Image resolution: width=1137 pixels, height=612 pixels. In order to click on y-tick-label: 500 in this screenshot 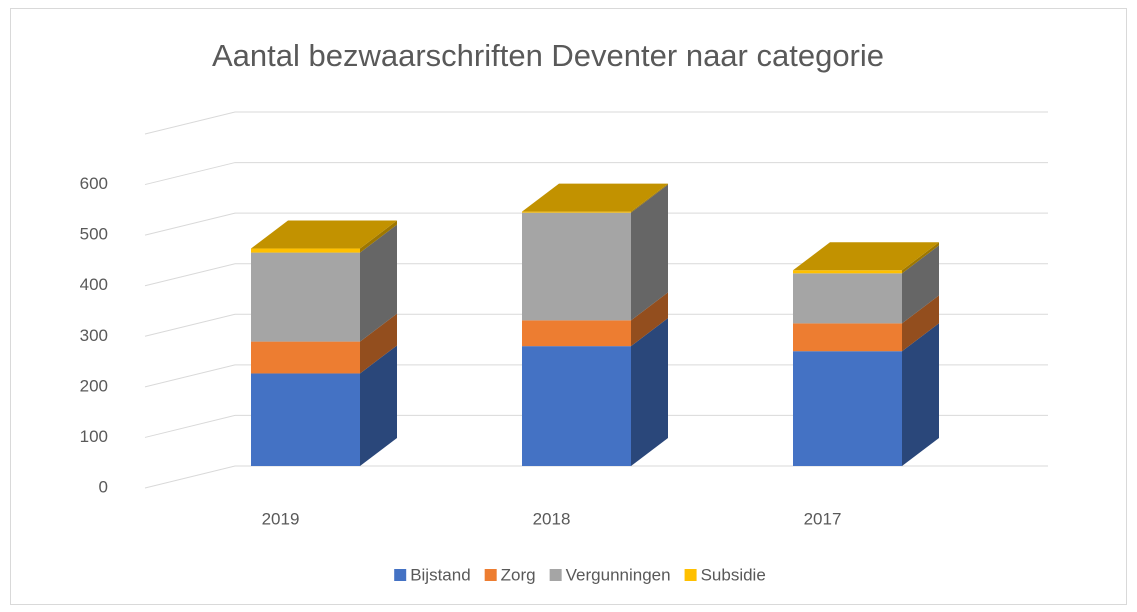, I will do `click(94, 234)`.